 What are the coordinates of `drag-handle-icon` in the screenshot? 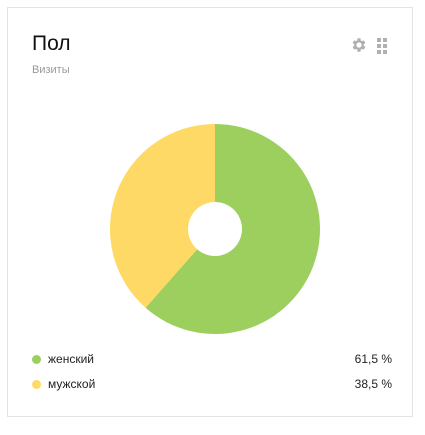 It's located at (382, 46).